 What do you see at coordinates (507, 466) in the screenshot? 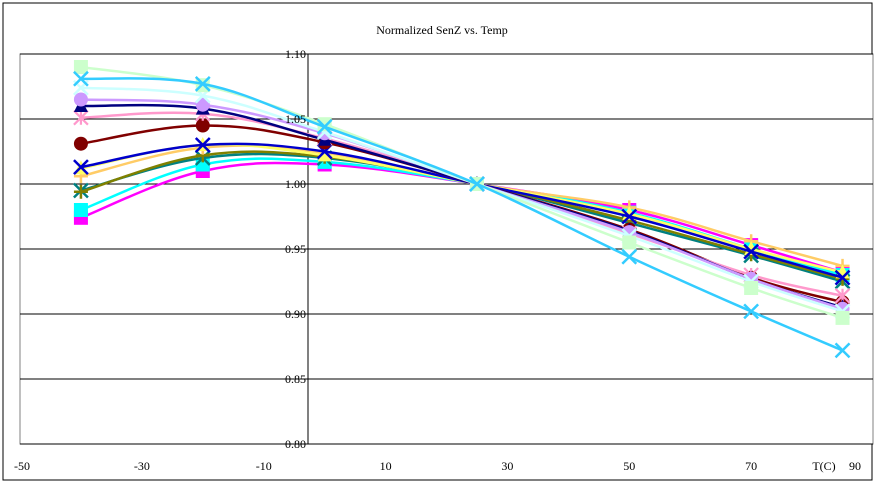
I see `x-tick-label: 30` at bounding box center [507, 466].